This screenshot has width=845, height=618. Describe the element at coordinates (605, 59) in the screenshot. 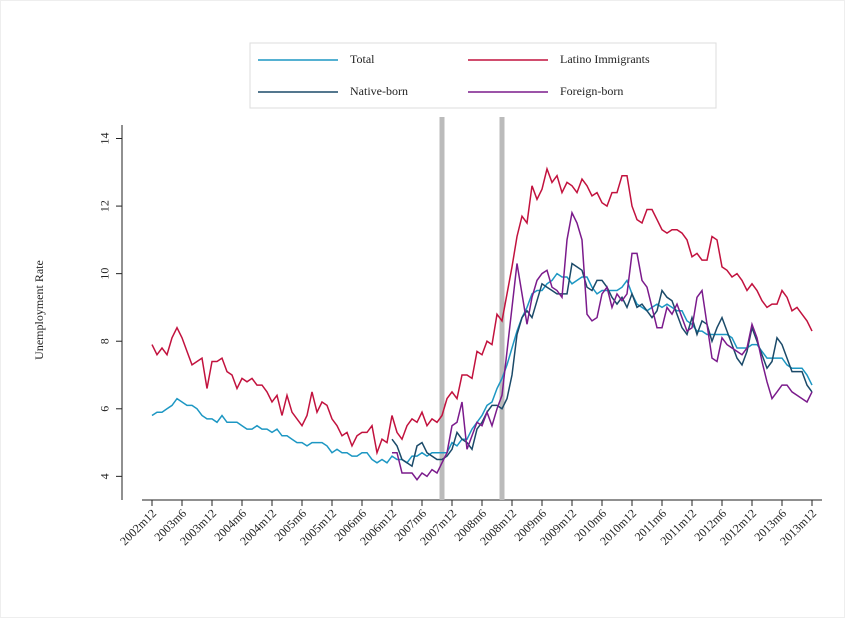

I see `legend-label: Latino Immigrants` at that location.